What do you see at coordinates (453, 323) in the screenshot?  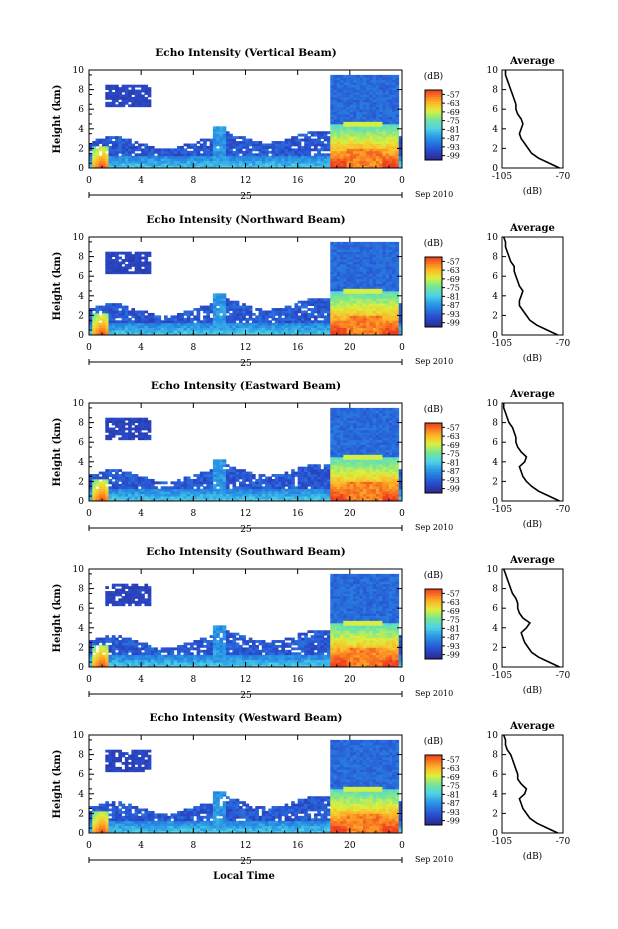 I see `colorbar-tick-label: -99` at bounding box center [453, 323].